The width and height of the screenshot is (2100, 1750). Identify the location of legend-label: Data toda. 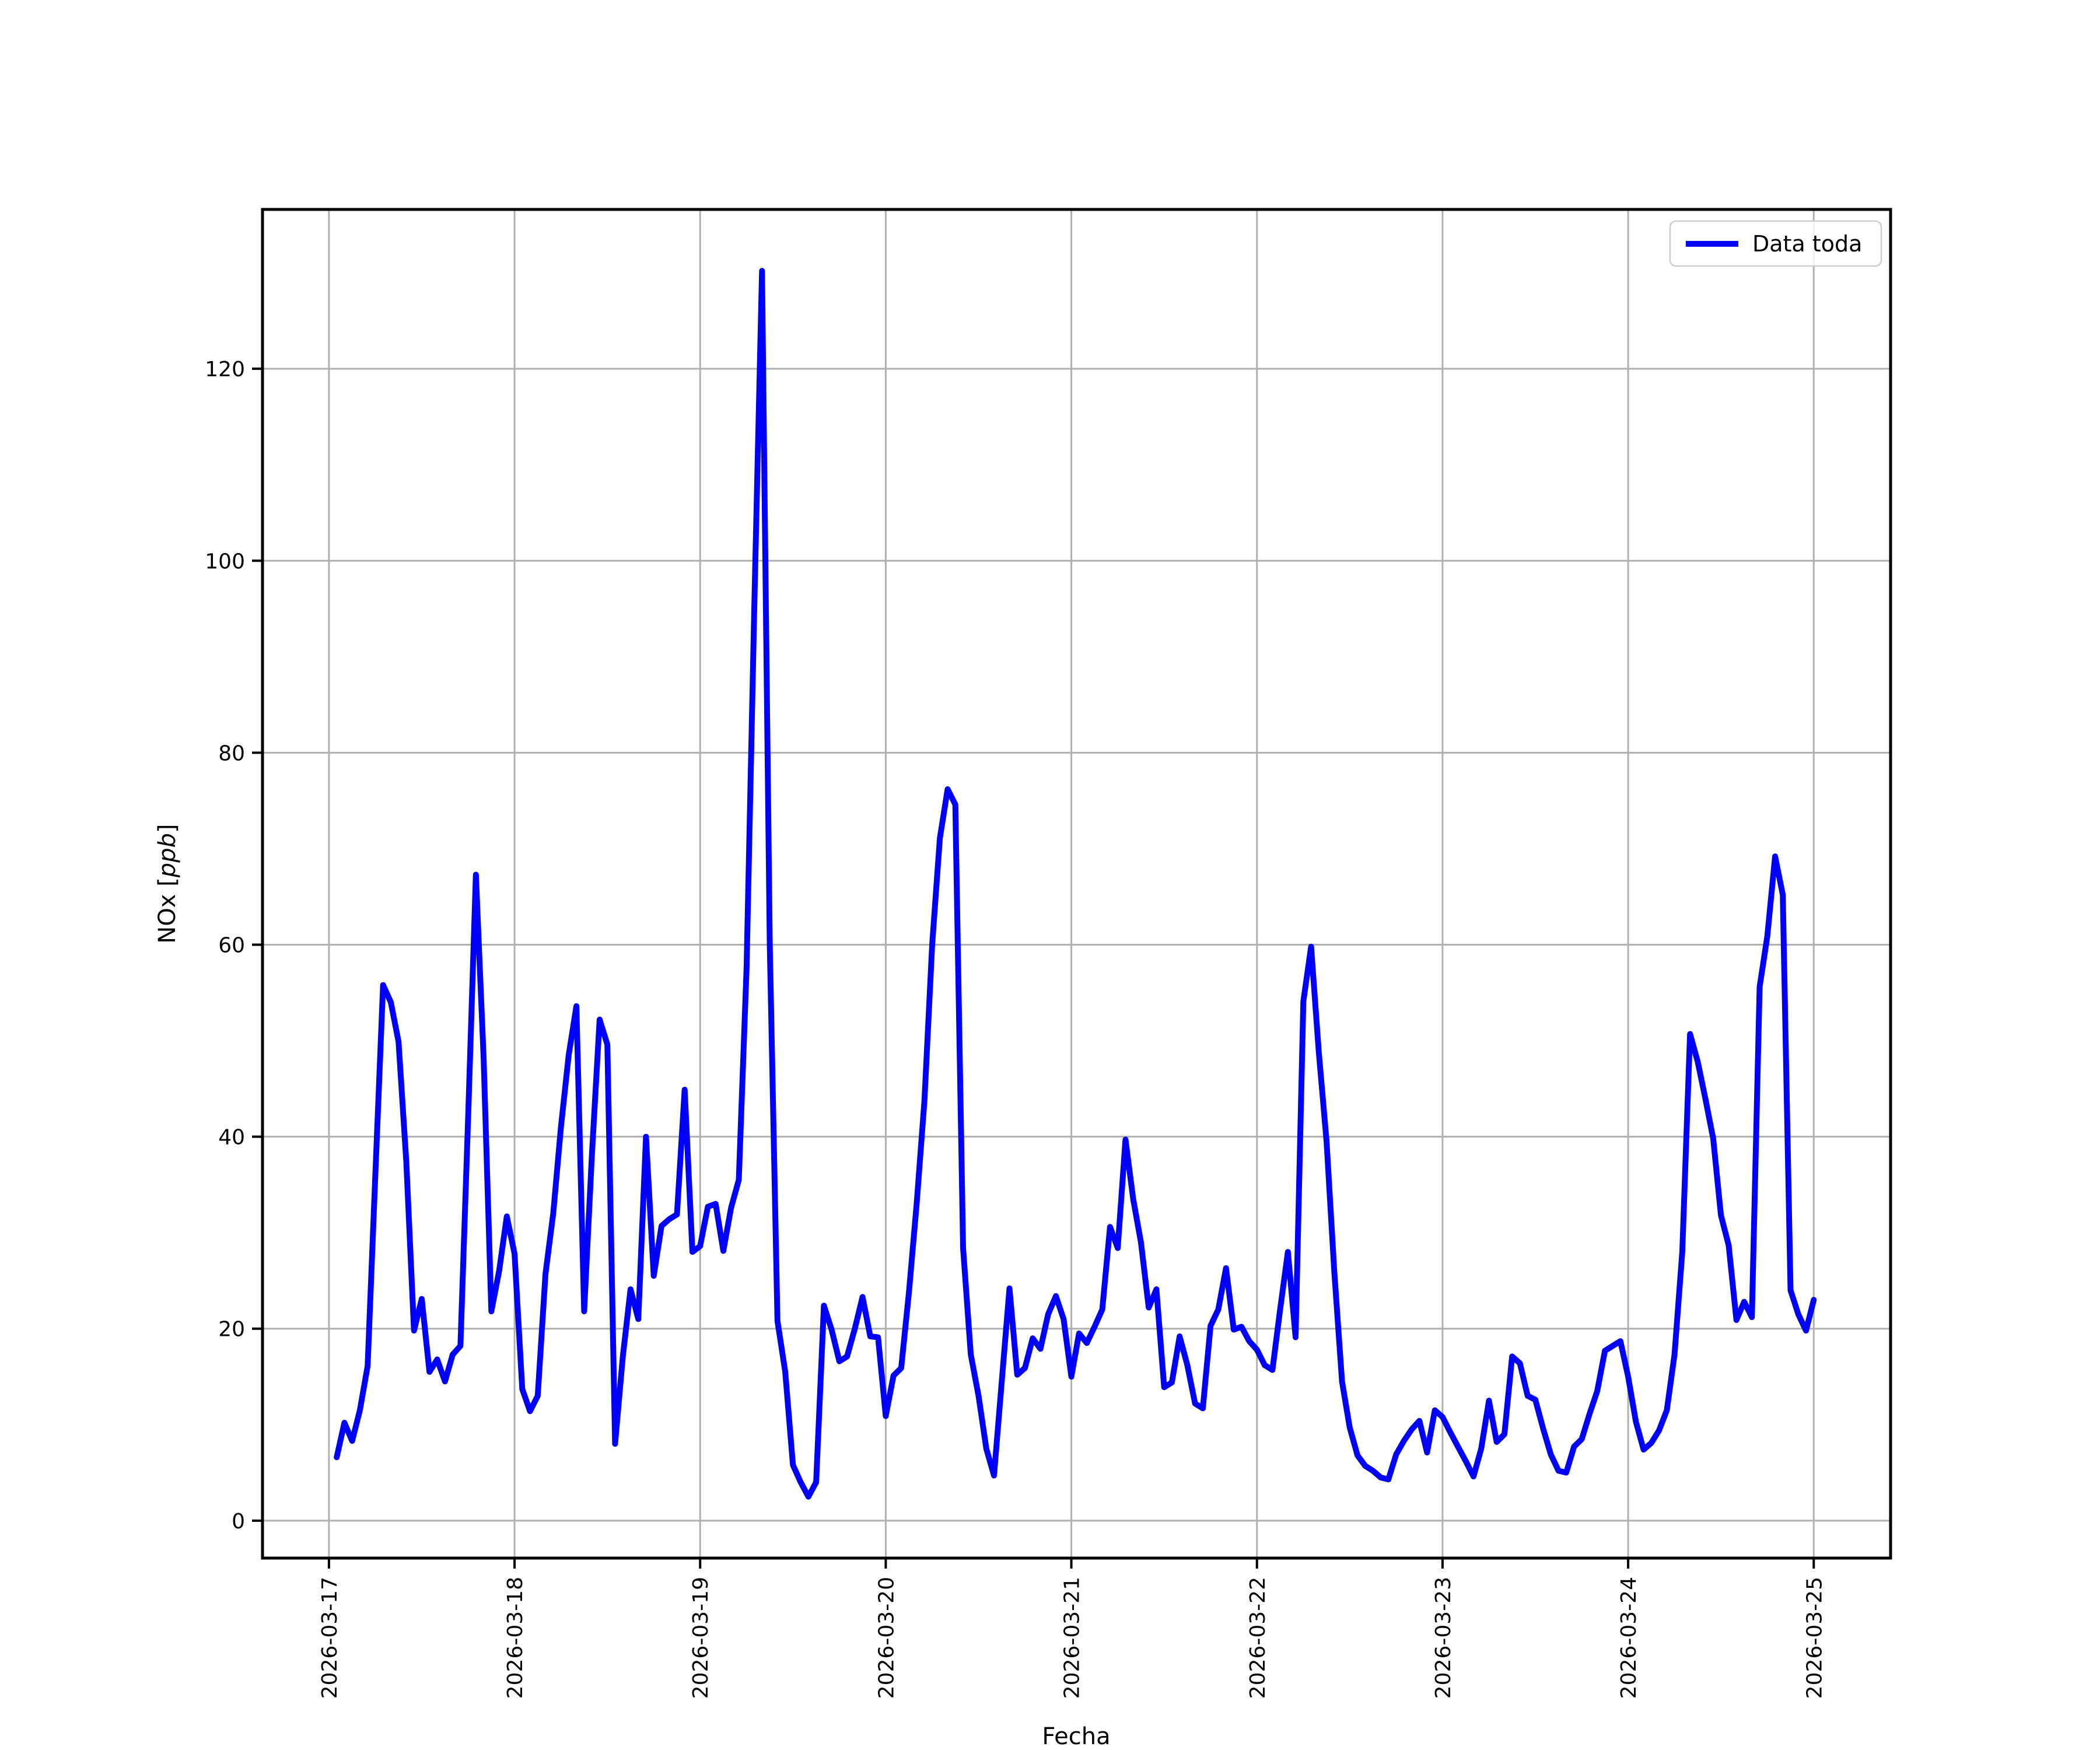
(1807, 244).